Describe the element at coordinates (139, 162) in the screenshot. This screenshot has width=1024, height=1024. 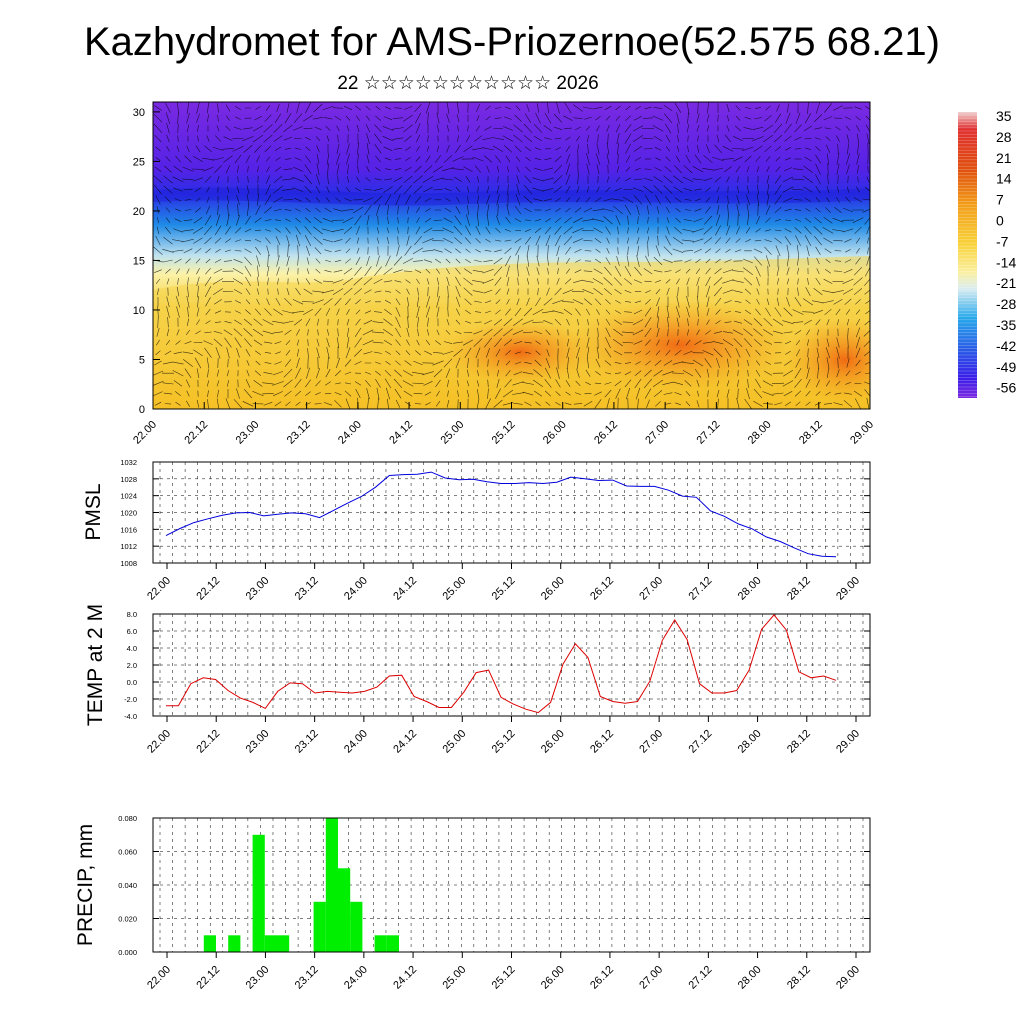
I see `y-tick-label: 25` at that location.